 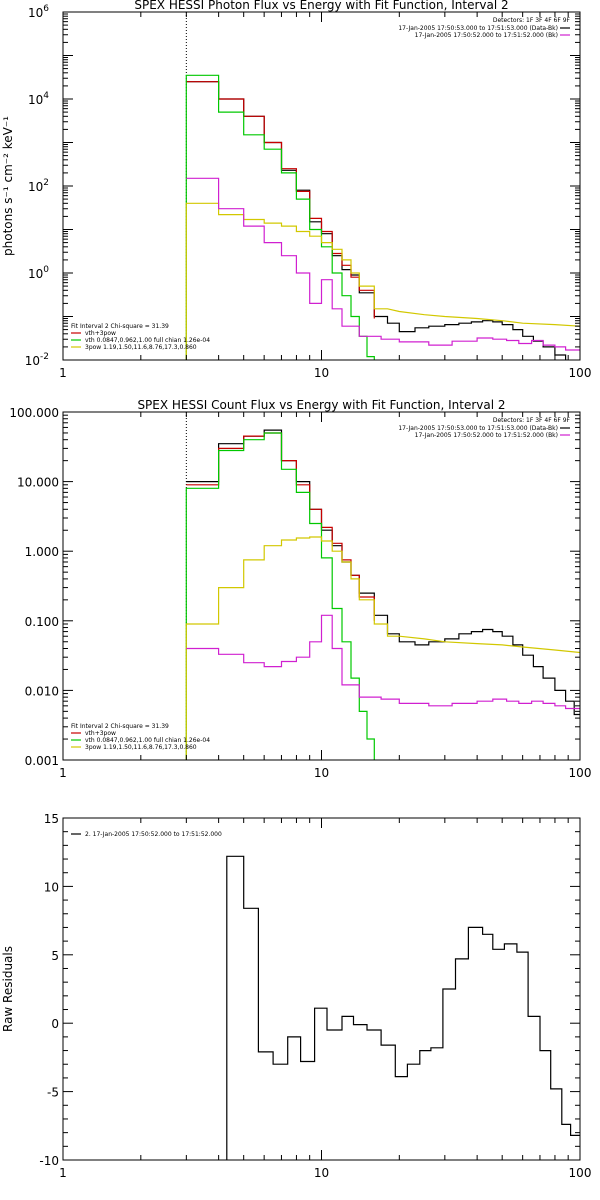 What do you see at coordinates (8, 186) in the screenshot?
I see `y-axis-label: photons s⁻¹ cm⁻² keV⁻¹` at bounding box center [8, 186].